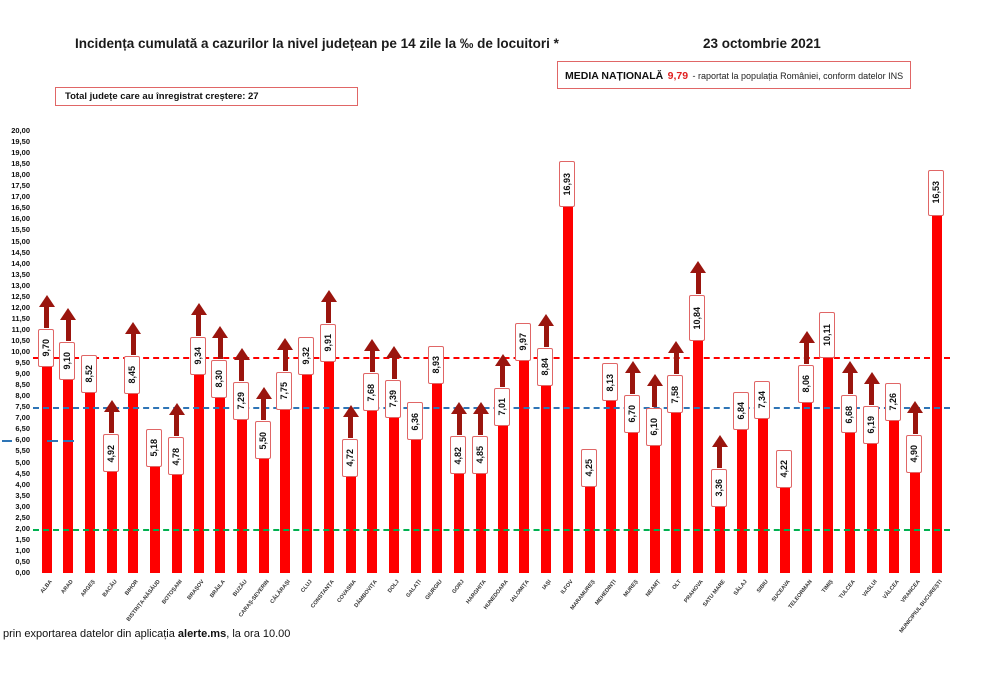  I want to click on bar-gala-i, so click(415, 502).